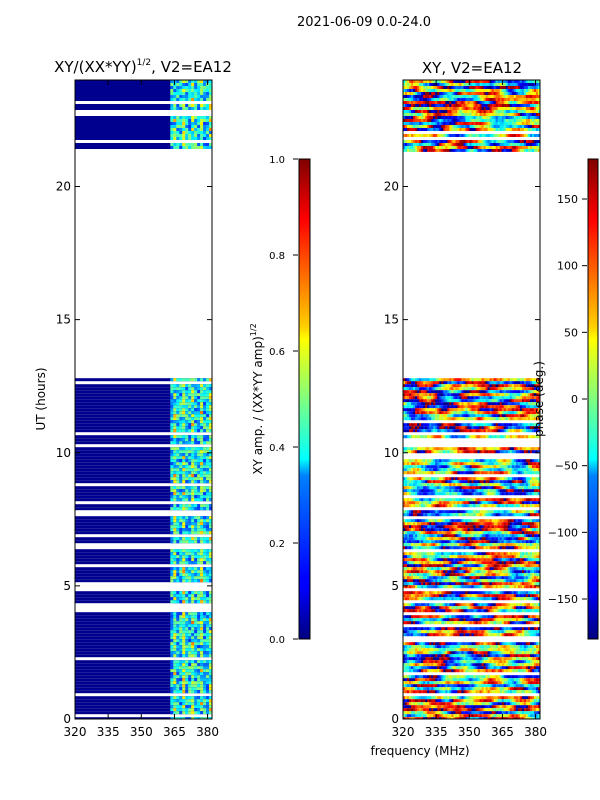 The width and height of the screenshot is (600, 800). What do you see at coordinates (277, 160) in the screenshot?
I see `colorbar-tick-label: 1.0` at bounding box center [277, 160].